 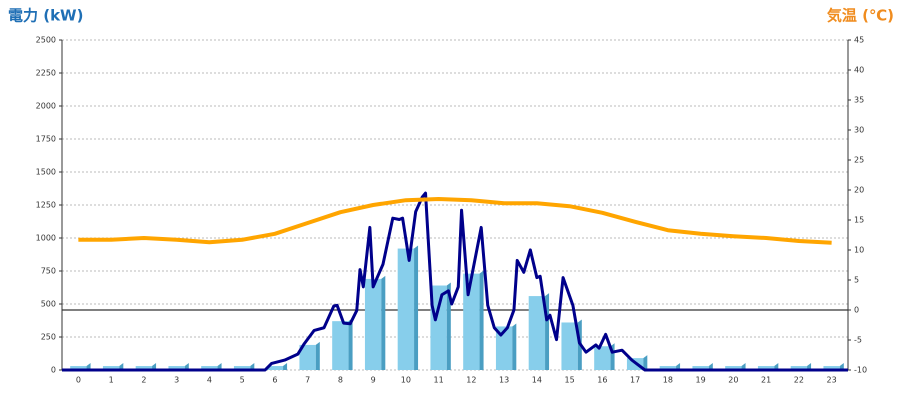 What do you see at coordinates (859, 40) in the screenshot?
I see `y2-tick-label: 45` at bounding box center [859, 40].